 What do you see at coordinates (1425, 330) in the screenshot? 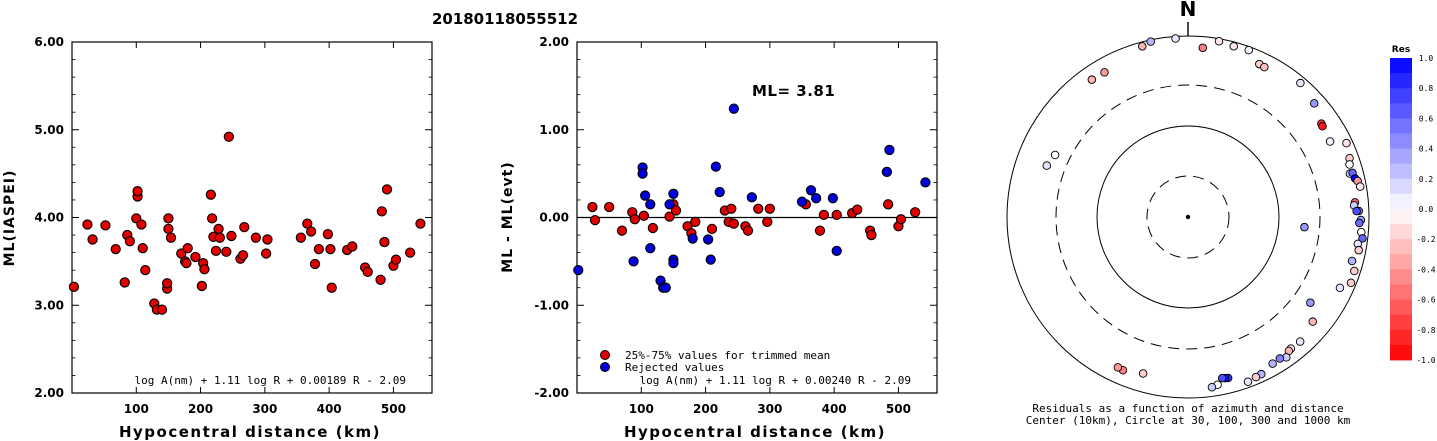
I see `colorbar-label: -0.8` at bounding box center [1425, 330].